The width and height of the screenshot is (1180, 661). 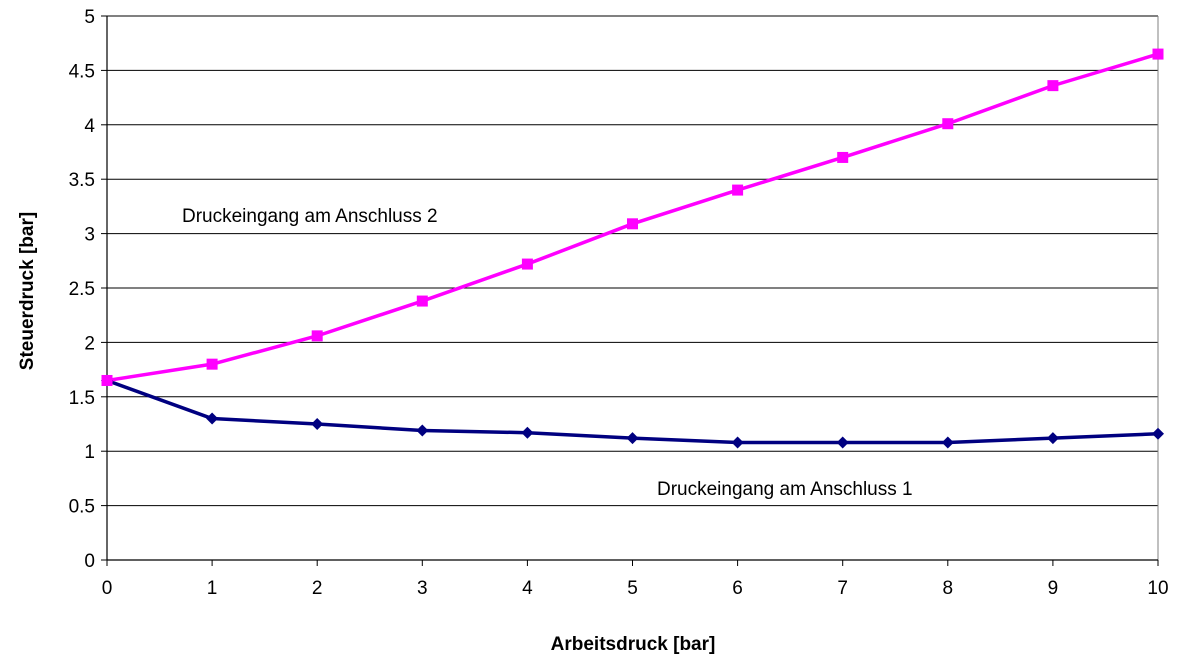 What do you see at coordinates (310, 216) in the screenshot?
I see `annotation-anschluss-2: Druckeingang am Anschluss 2` at bounding box center [310, 216].